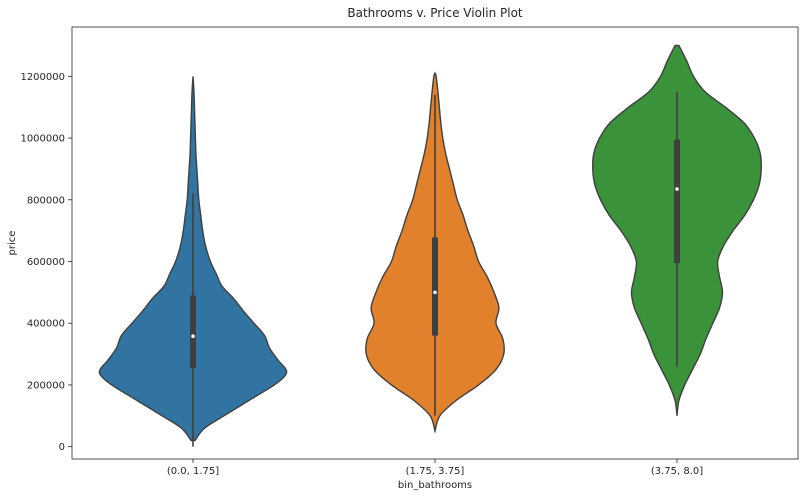 The width and height of the screenshot is (808, 497). I want to click on y-tick-label: 600000, so click(46, 262).